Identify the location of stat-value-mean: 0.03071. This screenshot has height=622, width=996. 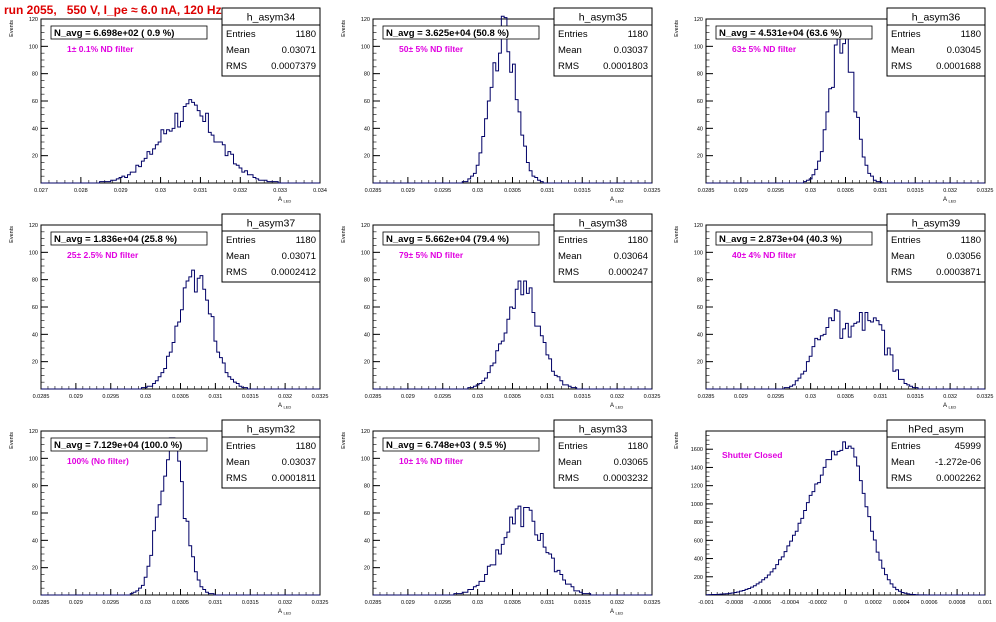
(299, 50).